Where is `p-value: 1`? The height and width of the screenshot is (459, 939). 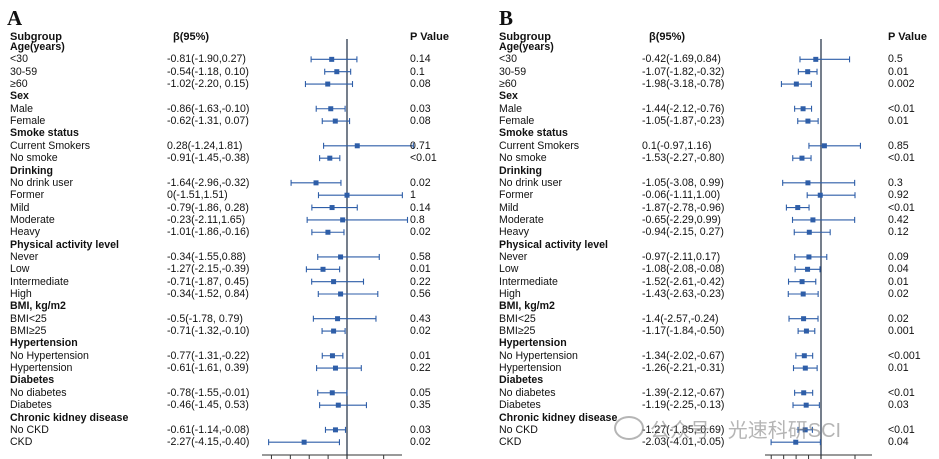 p-value: 1 is located at coordinates (413, 195).